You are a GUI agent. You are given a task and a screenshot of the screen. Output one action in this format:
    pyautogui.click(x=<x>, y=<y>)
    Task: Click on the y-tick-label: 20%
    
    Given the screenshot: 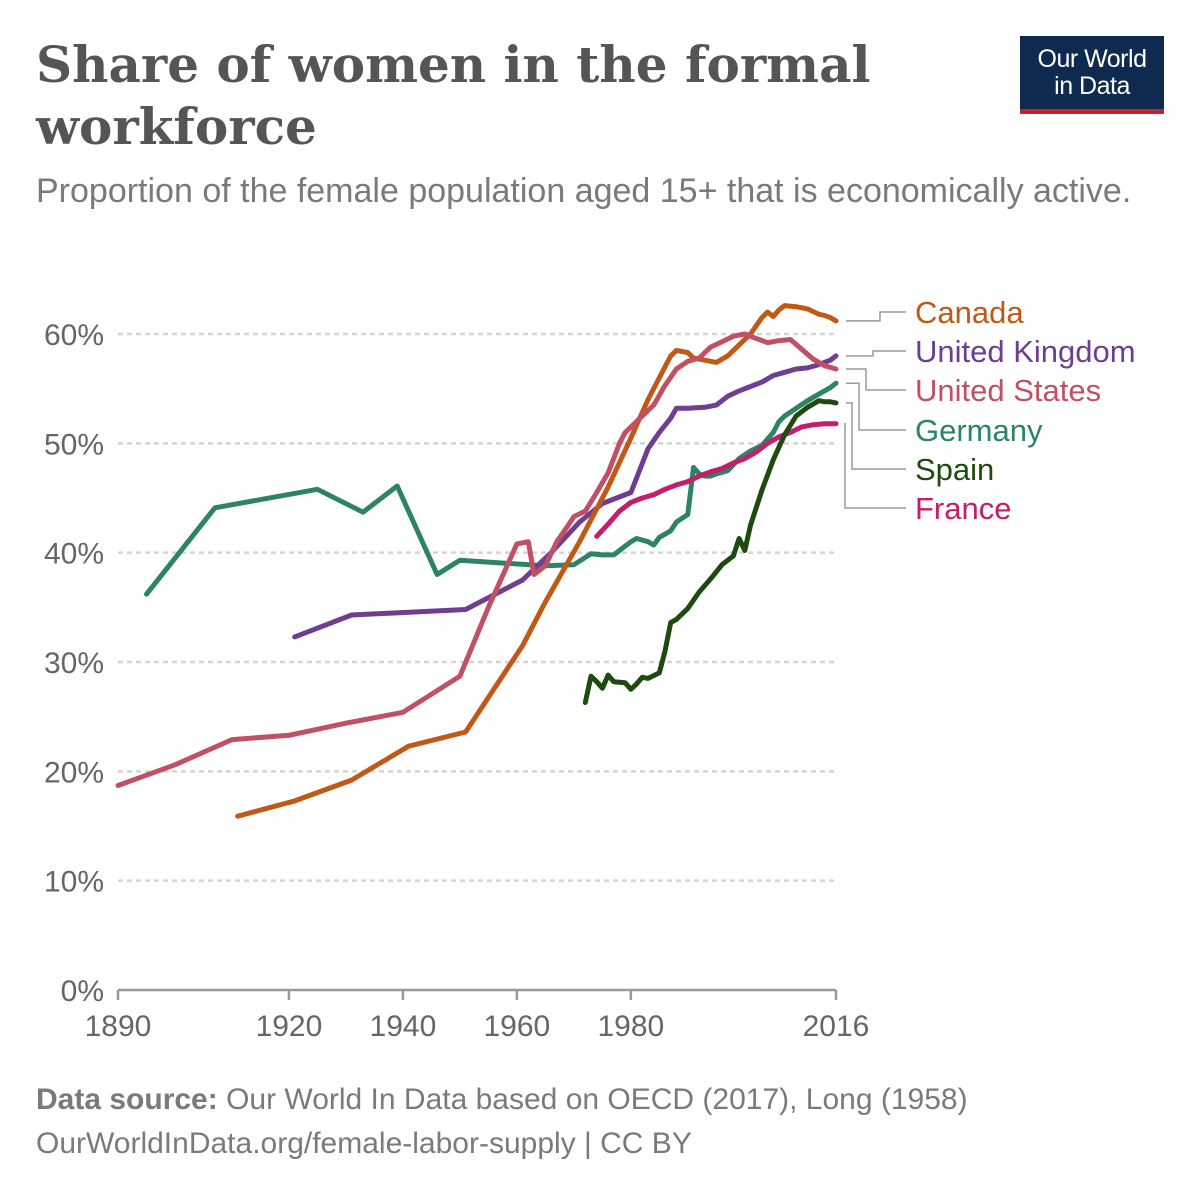 What is the action you would take?
    pyautogui.click(x=74, y=772)
    